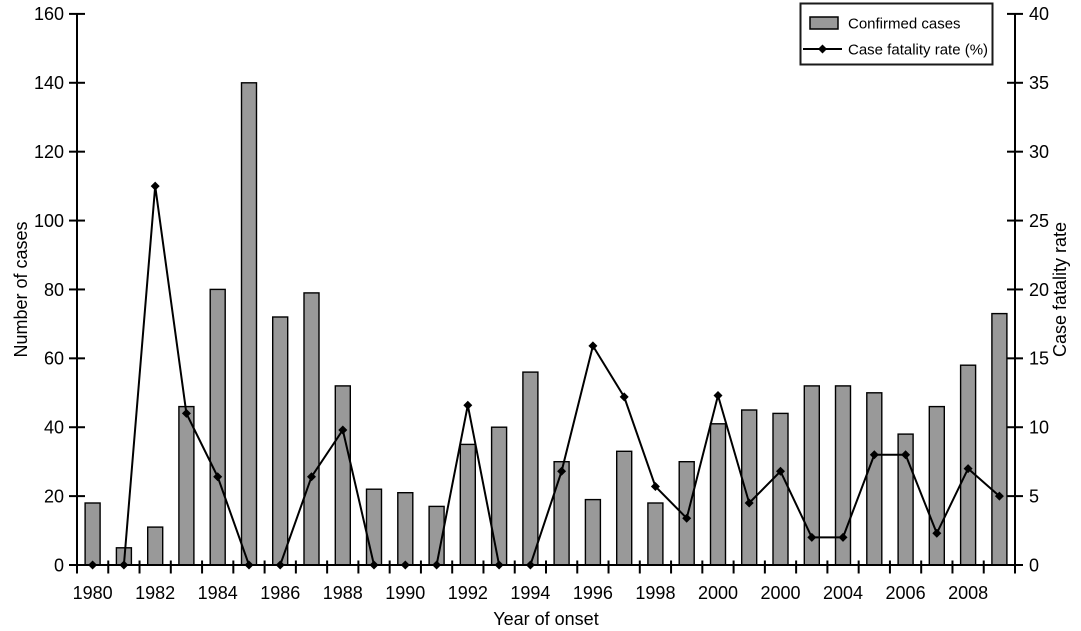 The height and width of the screenshot is (631, 1081). I want to click on marker-cfr-2005, so click(874, 455).